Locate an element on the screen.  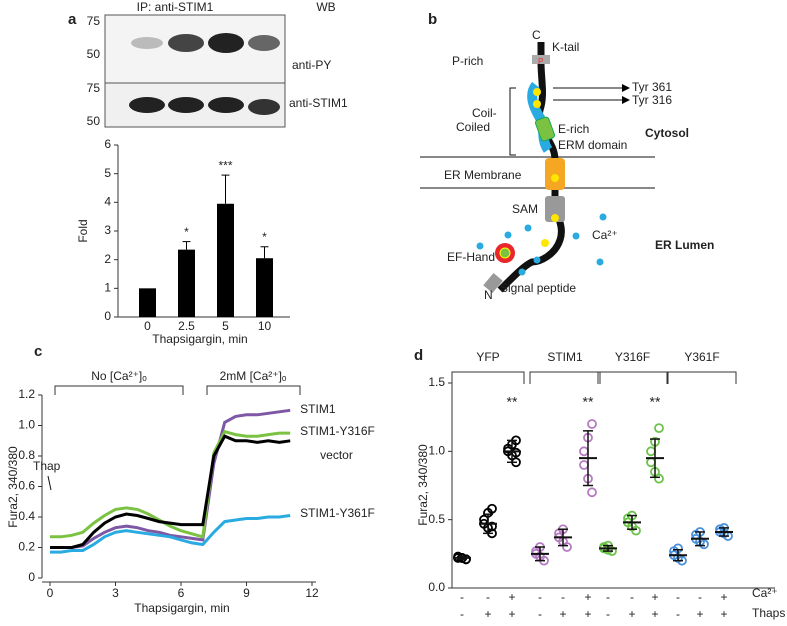
y-tick-label: 3 is located at coordinates (107, 230).